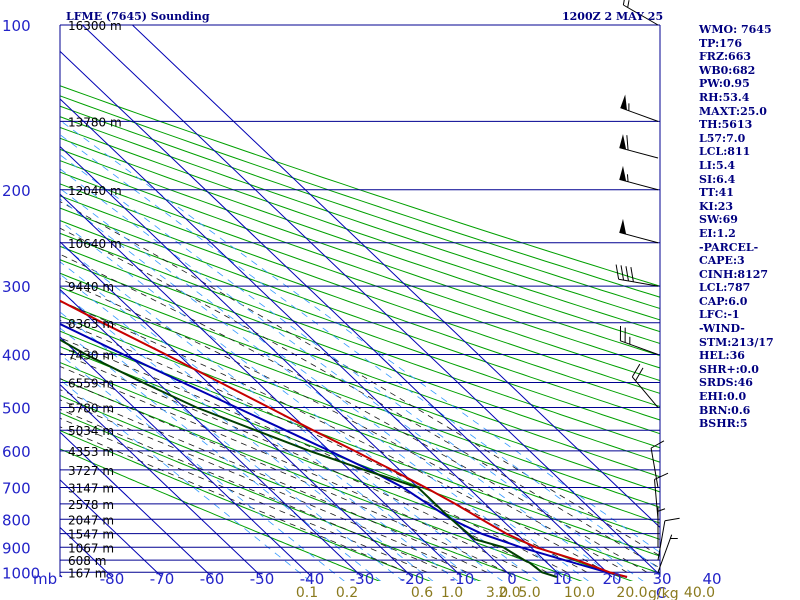 Image resolution: width=800 pixels, height=600 pixels. I want to click on isotherm, so click(136, 504).